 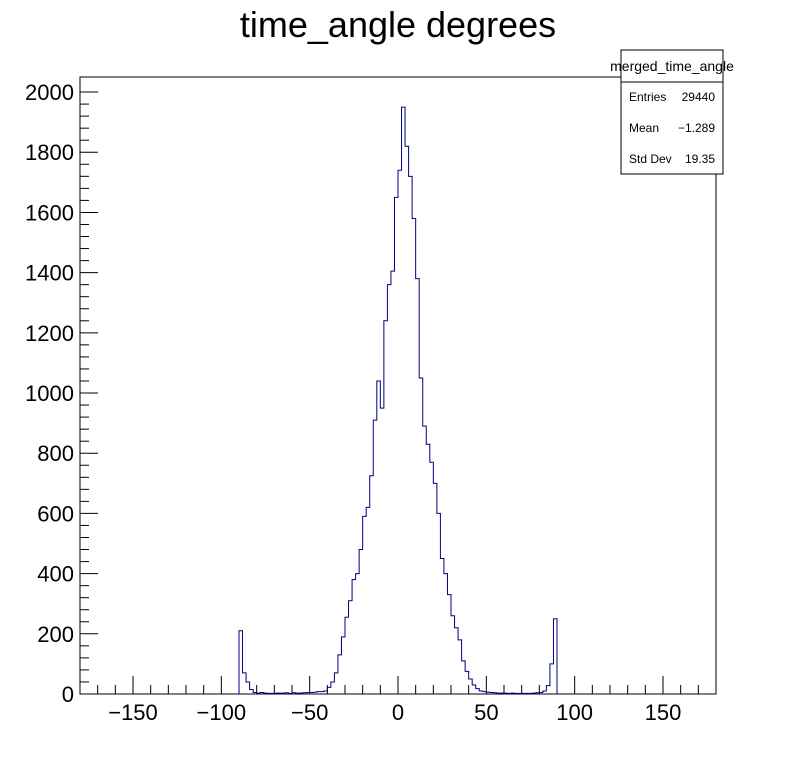 What do you see at coordinates (49, 92) in the screenshot?
I see `y-tick-label: 2000` at bounding box center [49, 92].